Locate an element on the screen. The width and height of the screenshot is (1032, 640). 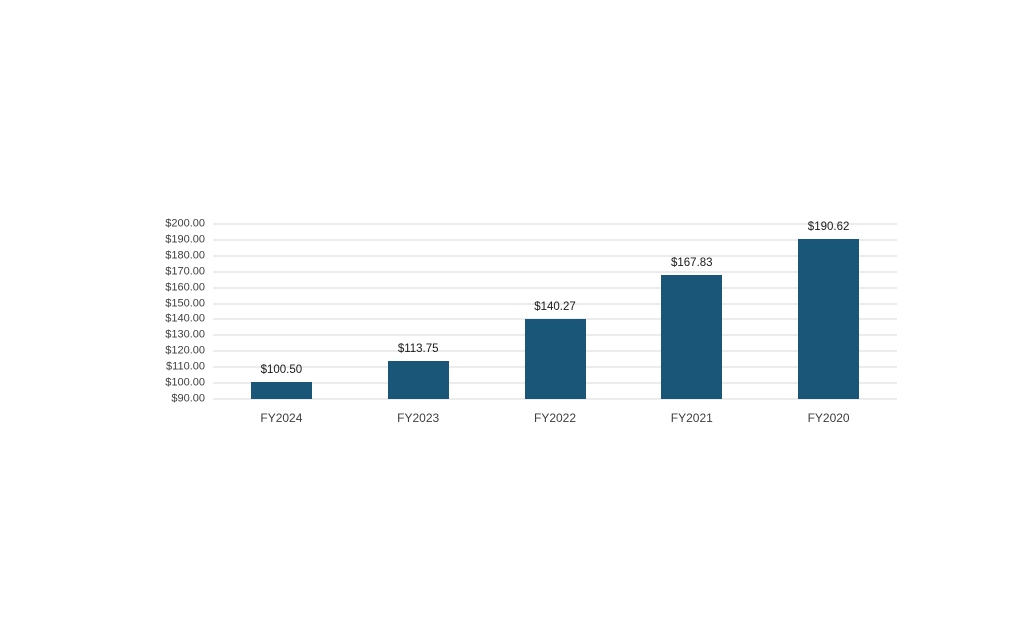
bar-value-label-fy2022: $140.27 is located at coordinates (555, 307).